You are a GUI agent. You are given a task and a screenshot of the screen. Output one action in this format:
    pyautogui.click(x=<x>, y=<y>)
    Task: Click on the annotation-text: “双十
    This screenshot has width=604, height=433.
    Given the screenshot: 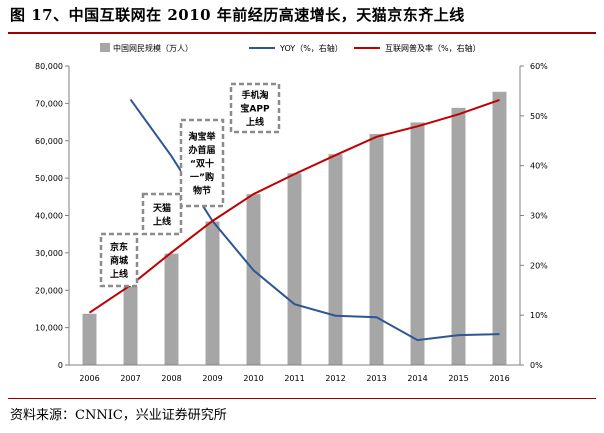 What is the action you would take?
    pyautogui.click(x=202, y=164)
    